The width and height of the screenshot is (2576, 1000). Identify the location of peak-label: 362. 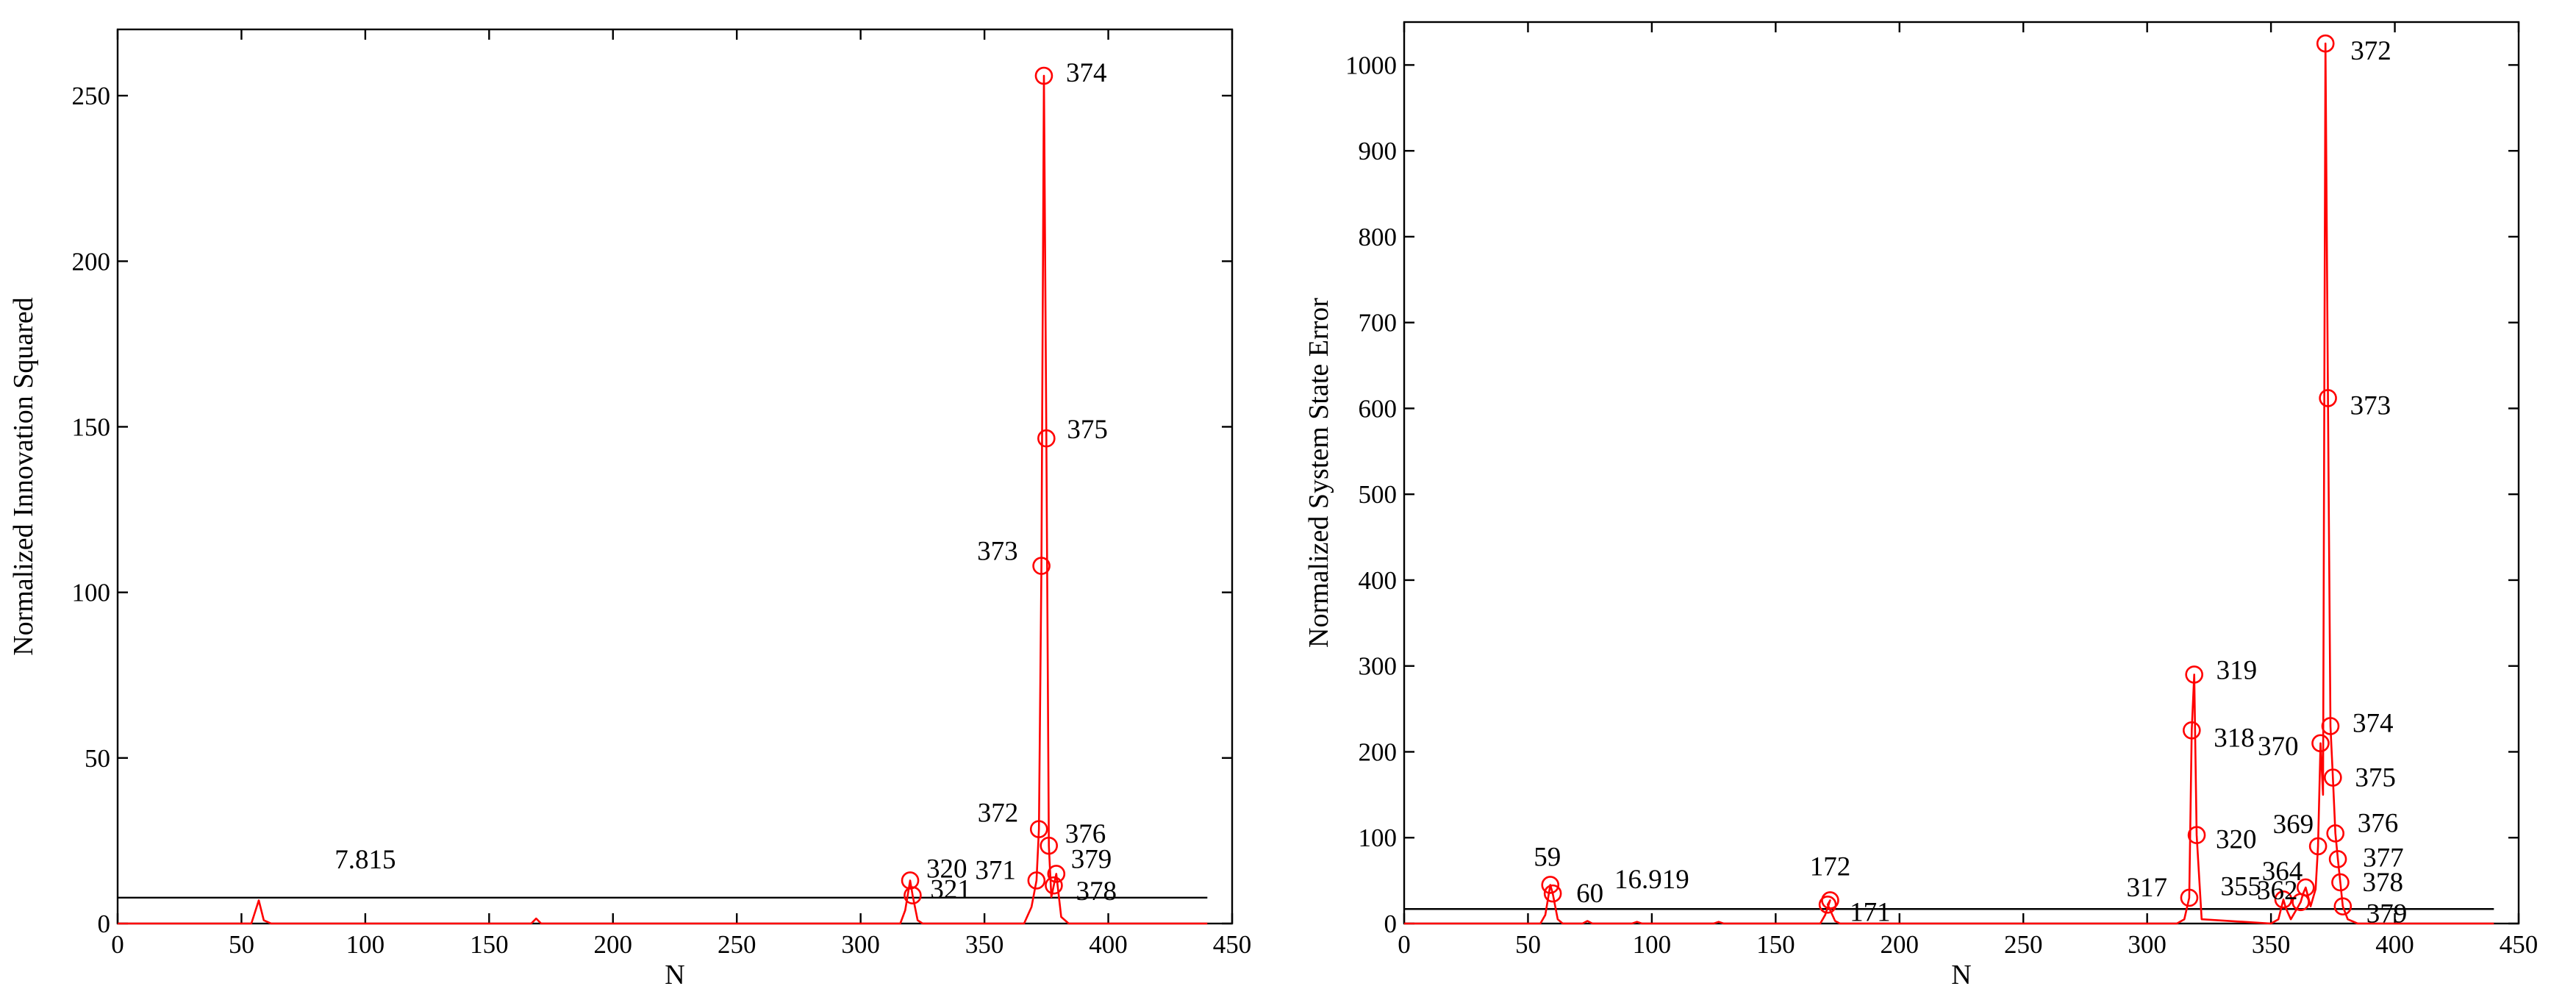
(2277, 891).